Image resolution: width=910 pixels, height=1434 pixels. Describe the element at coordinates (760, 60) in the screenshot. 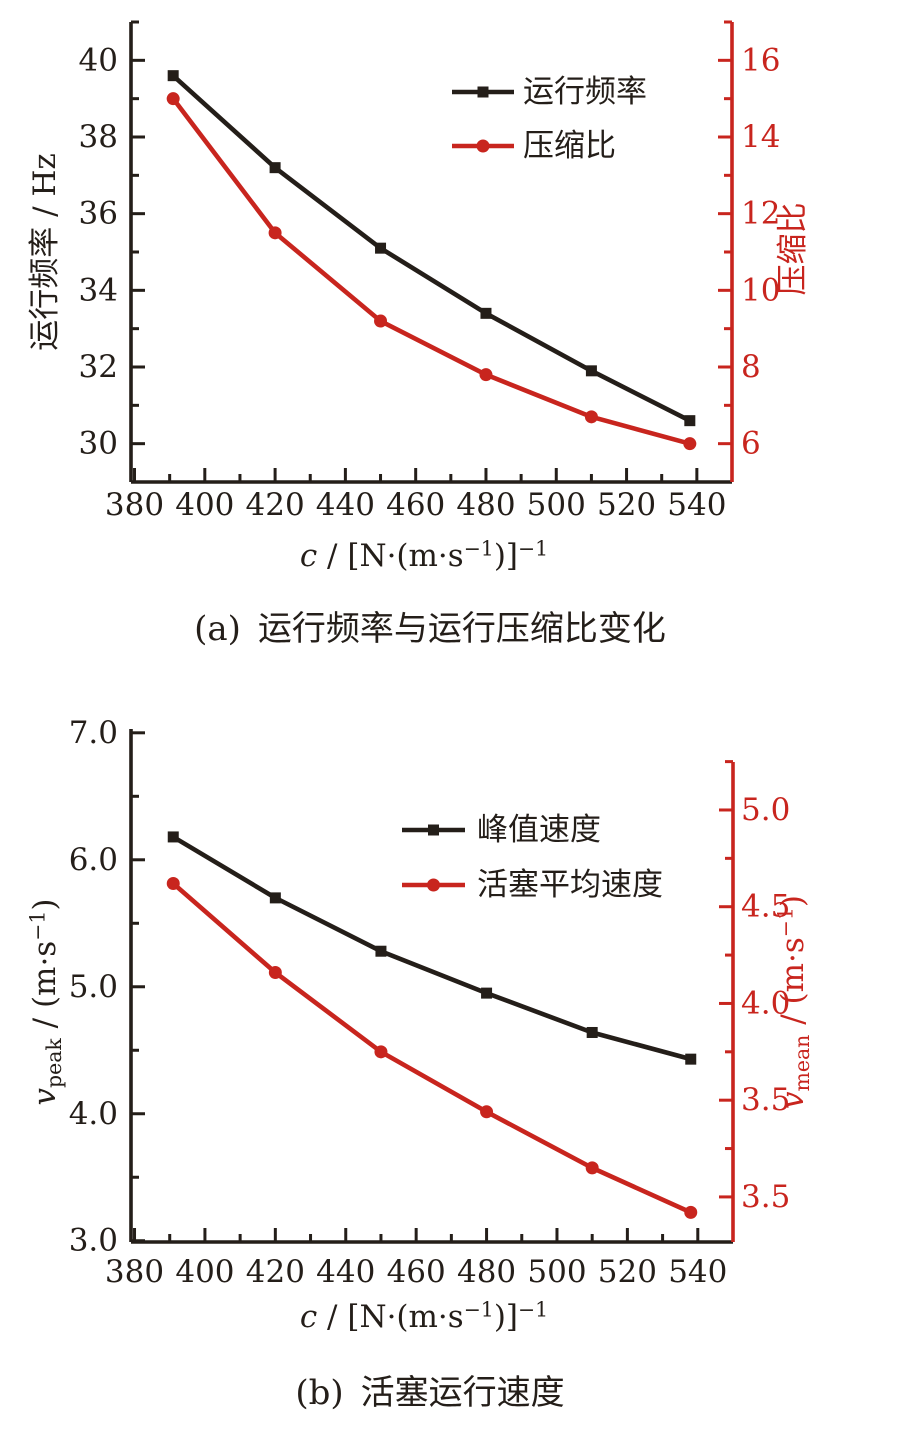

I see `chart-a-right-tick-label: 16` at that location.